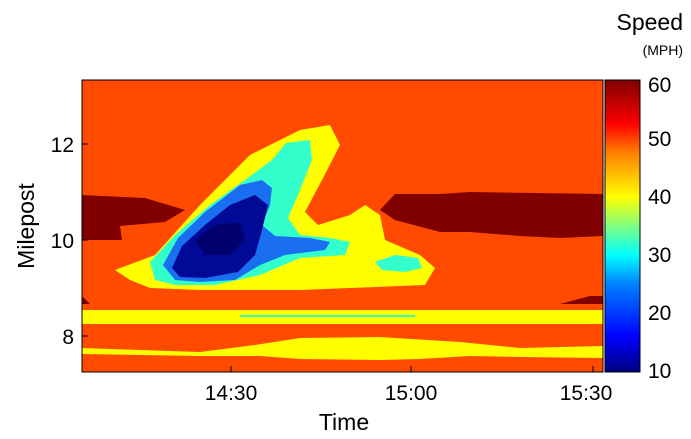  I want to click on colorbar-gradient, so click(622, 226).